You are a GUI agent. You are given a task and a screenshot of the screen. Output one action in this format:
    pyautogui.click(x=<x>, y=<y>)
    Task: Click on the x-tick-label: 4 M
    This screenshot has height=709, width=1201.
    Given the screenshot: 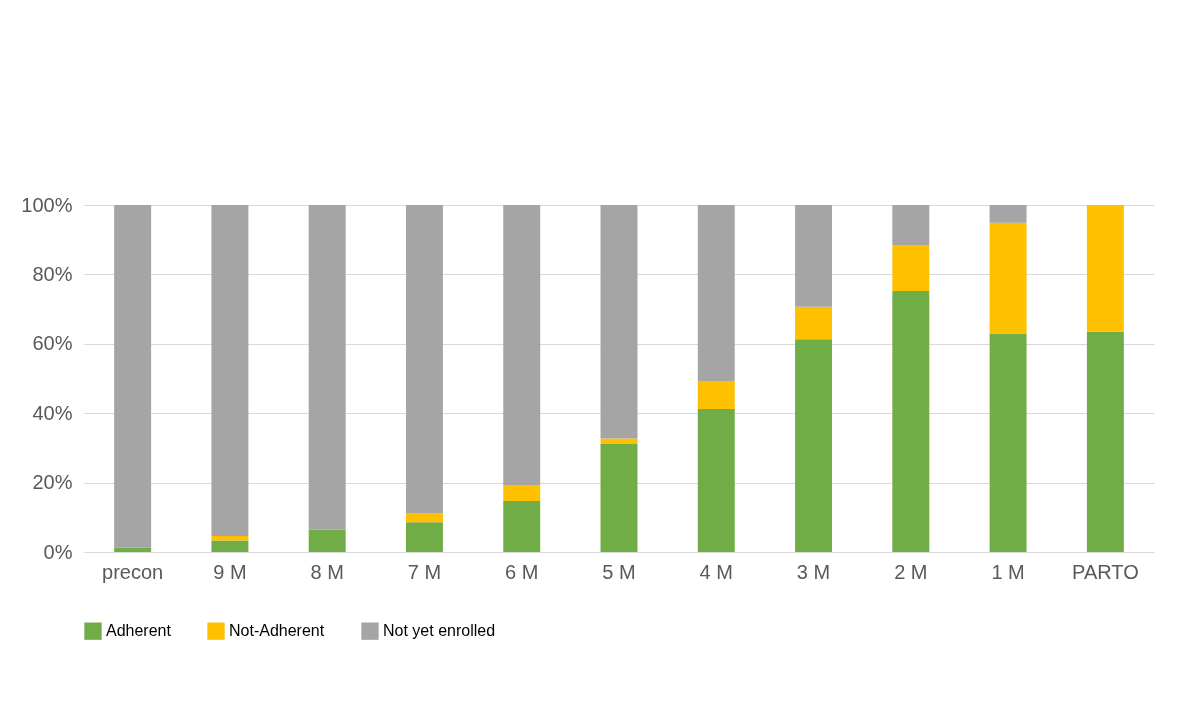 What is the action you would take?
    pyautogui.click(x=716, y=571)
    